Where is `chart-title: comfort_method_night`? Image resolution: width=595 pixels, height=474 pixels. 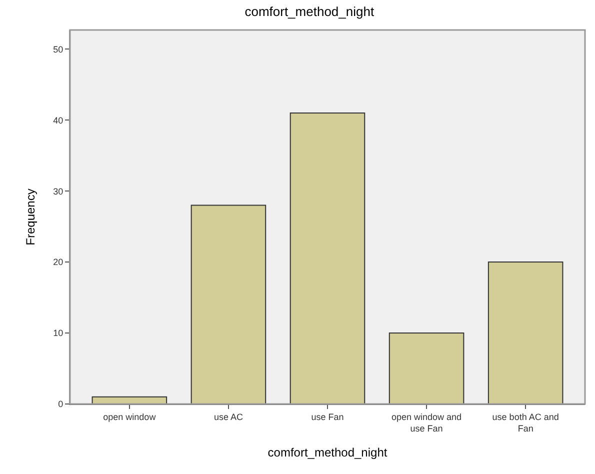
chart-title: comfort_method_night is located at coordinates (309, 12).